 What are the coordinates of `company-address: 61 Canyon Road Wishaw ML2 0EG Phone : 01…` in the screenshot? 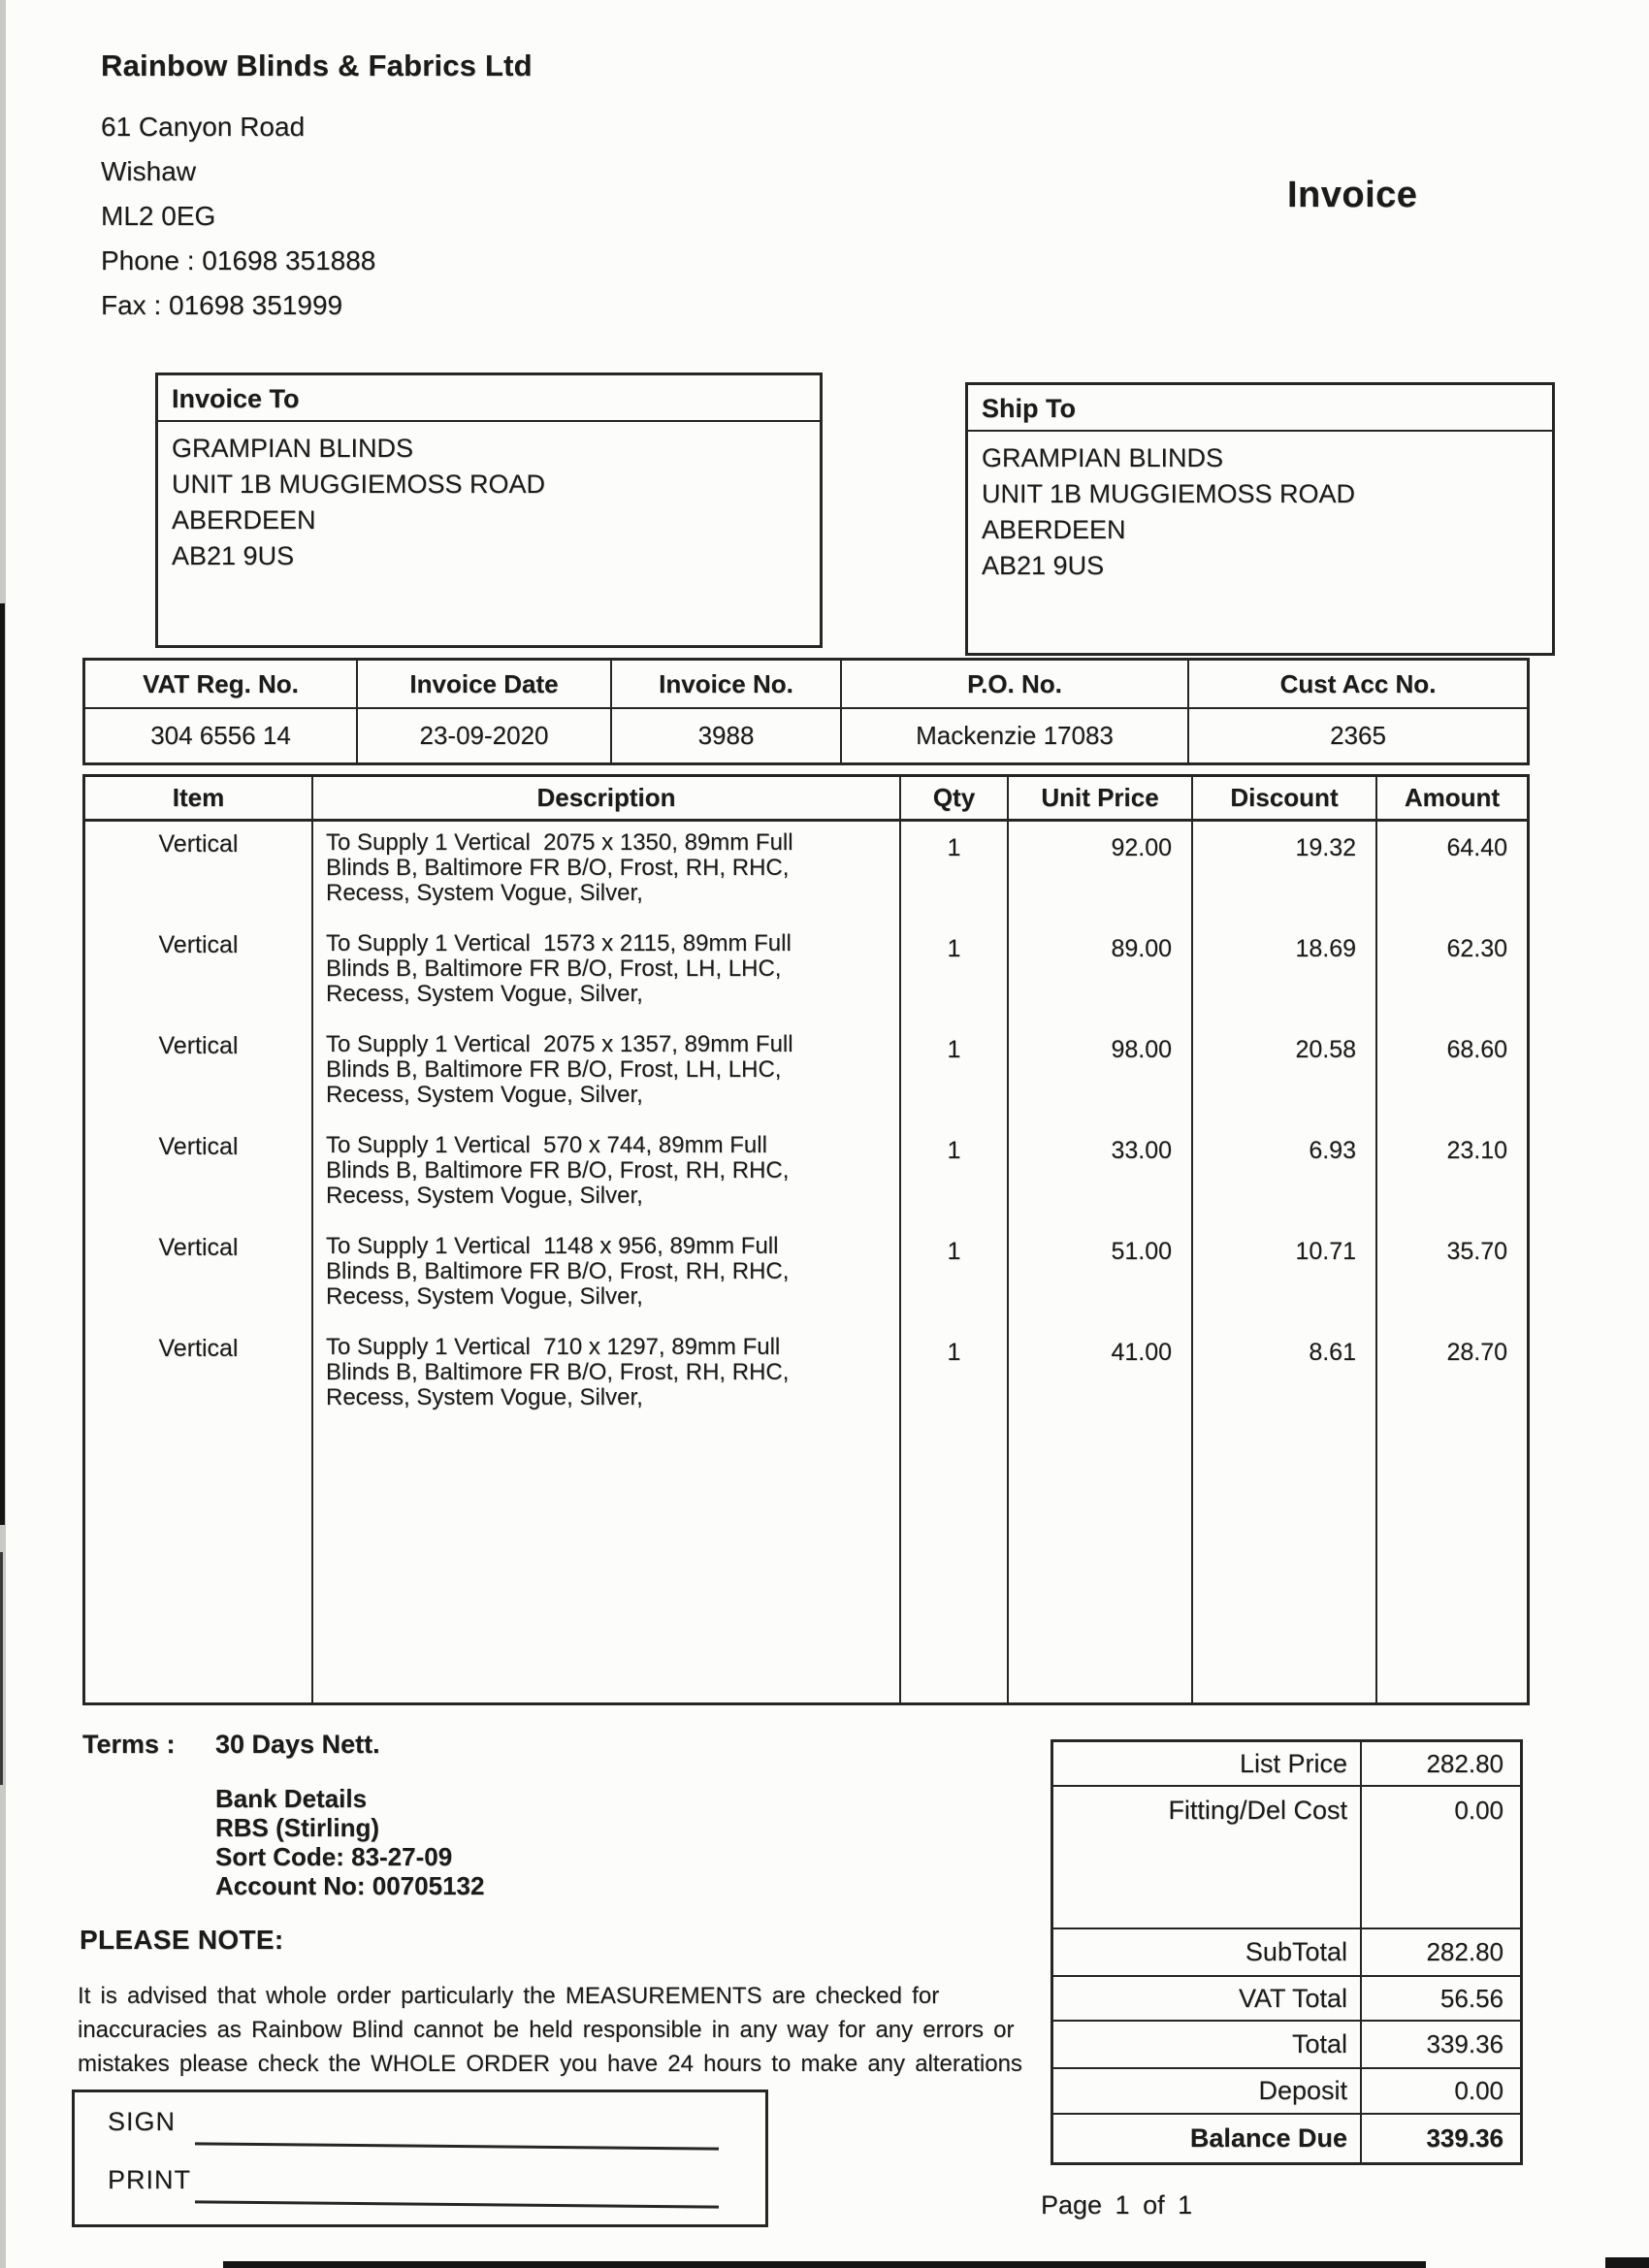 It's located at (238, 216).